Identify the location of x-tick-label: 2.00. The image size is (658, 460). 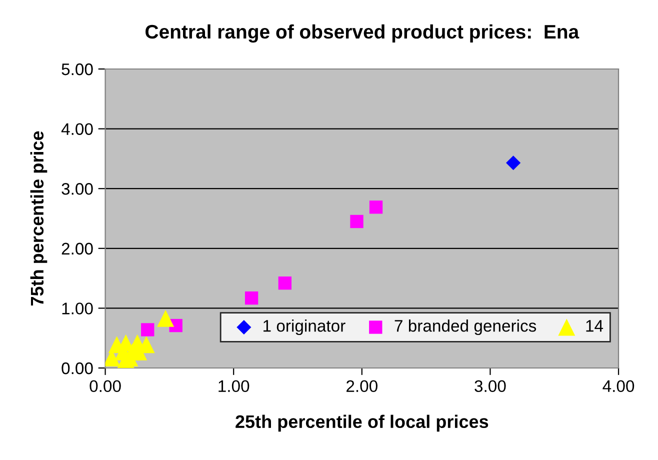
(362, 386).